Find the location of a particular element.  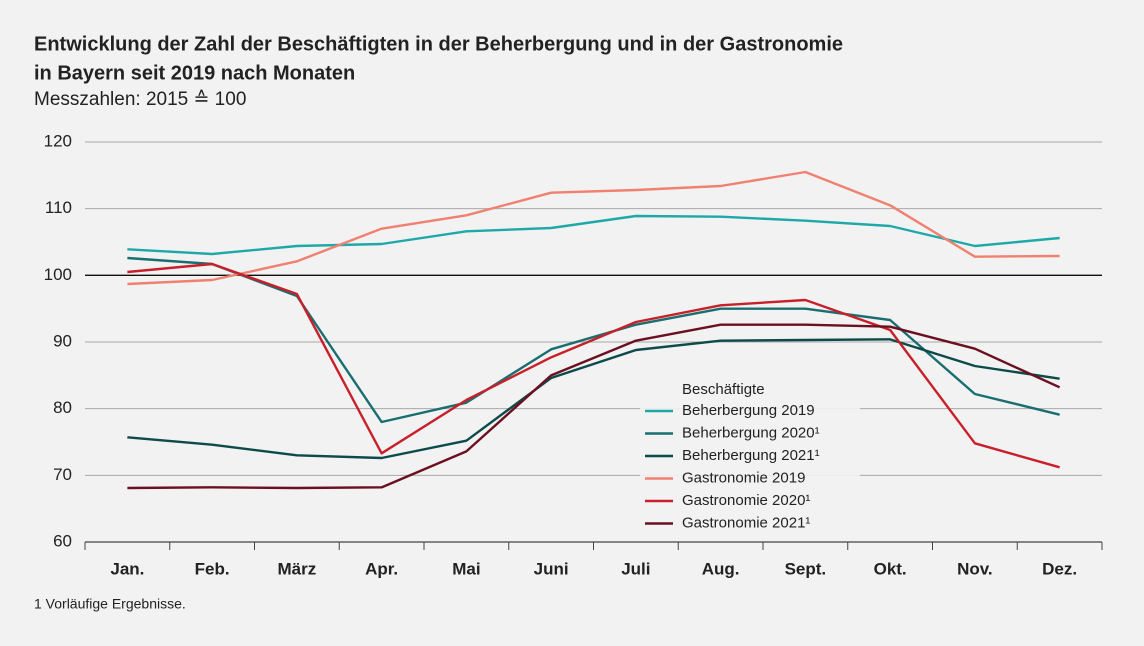

y-tick-label: 80 is located at coordinates (62, 407).